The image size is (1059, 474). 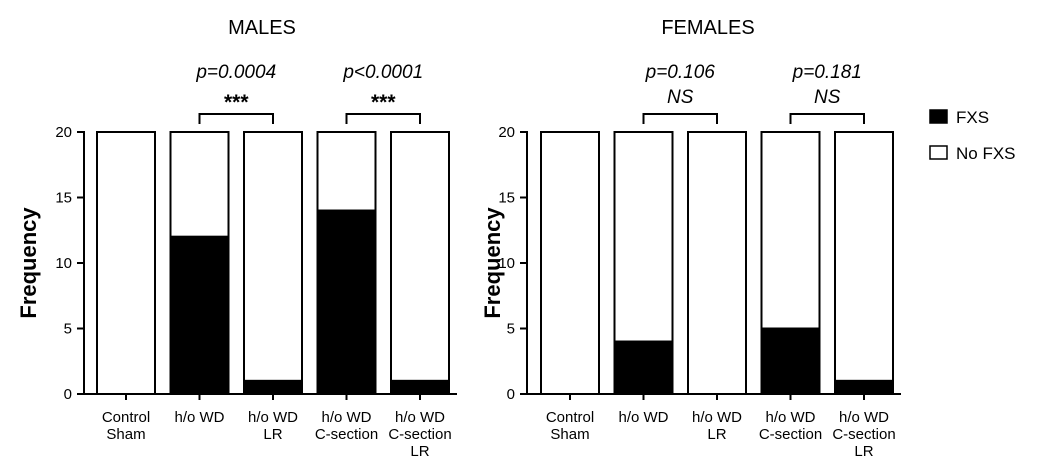 What do you see at coordinates (986, 153) in the screenshot?
I see `legend-label-no-fxs: No FXS` at bounding box center [986, 153].